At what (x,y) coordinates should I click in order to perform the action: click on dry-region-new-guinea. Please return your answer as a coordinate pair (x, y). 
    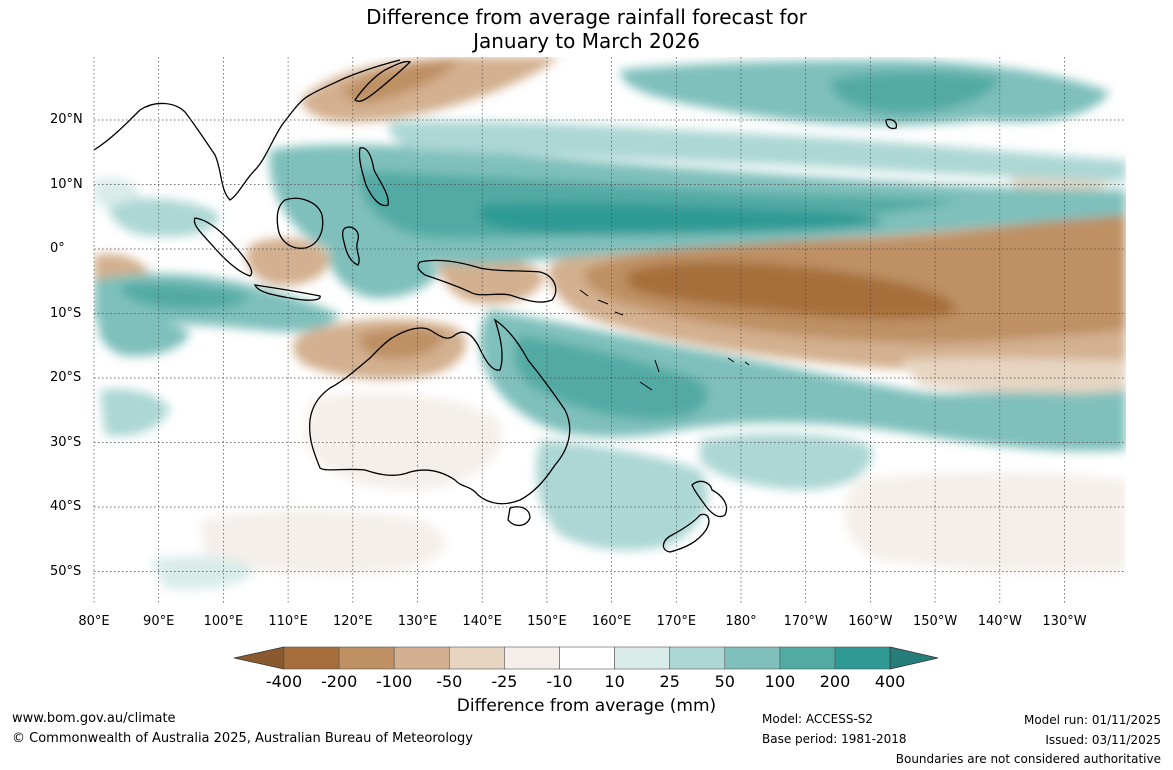
    Looking at the image, I should click on (491, 279).